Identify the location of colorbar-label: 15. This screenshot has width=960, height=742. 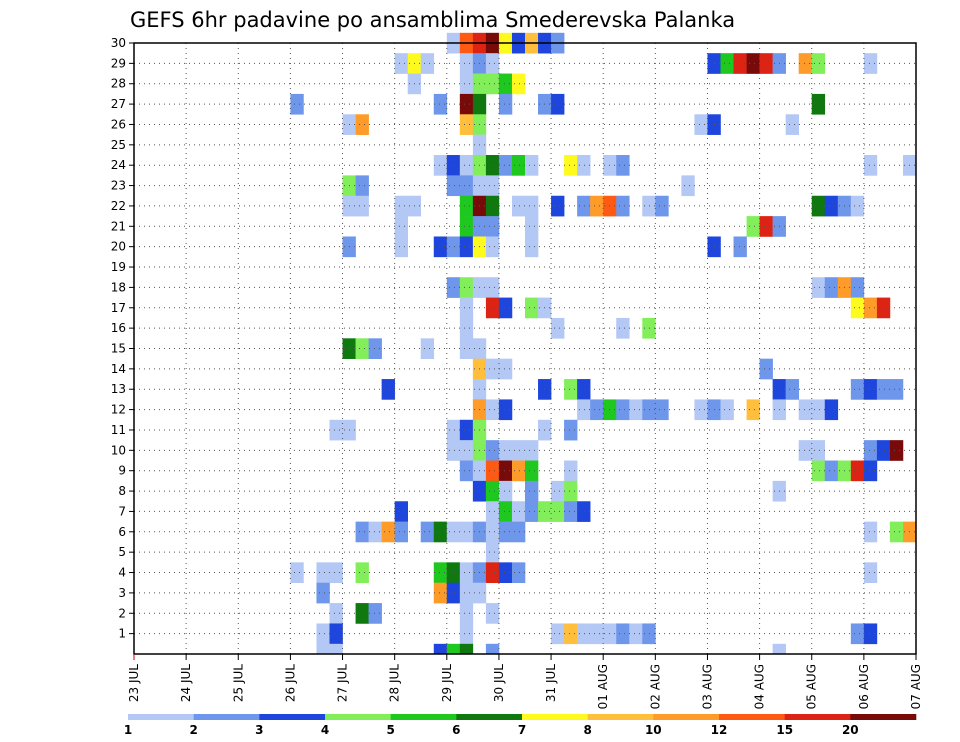
(784, 730).